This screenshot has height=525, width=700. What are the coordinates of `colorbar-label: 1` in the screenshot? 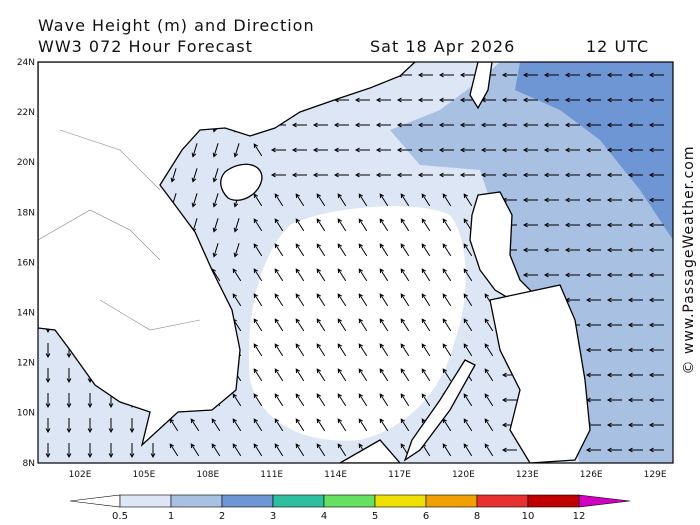 It's located at (171, 516).